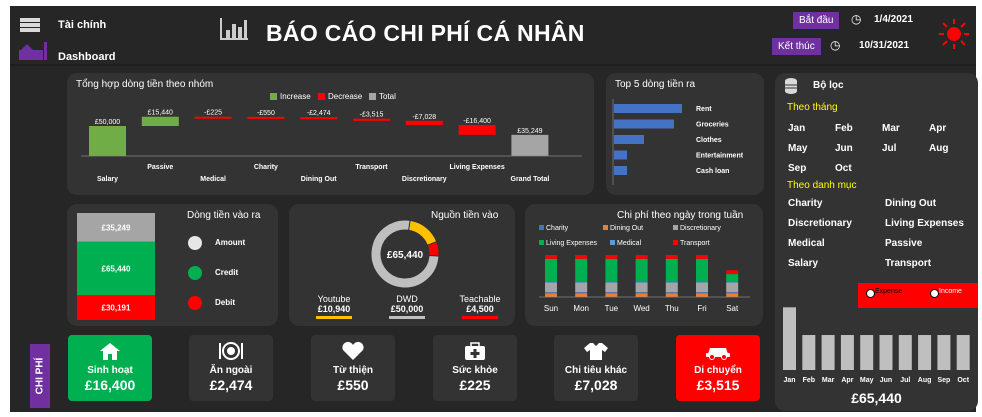 The height and width of the screenshot is (417, 982). What do you see at coordinates (529, 131) in the screenshot?
I see `waterfall-value-label: £35,249` at bounding box center [529, 131].